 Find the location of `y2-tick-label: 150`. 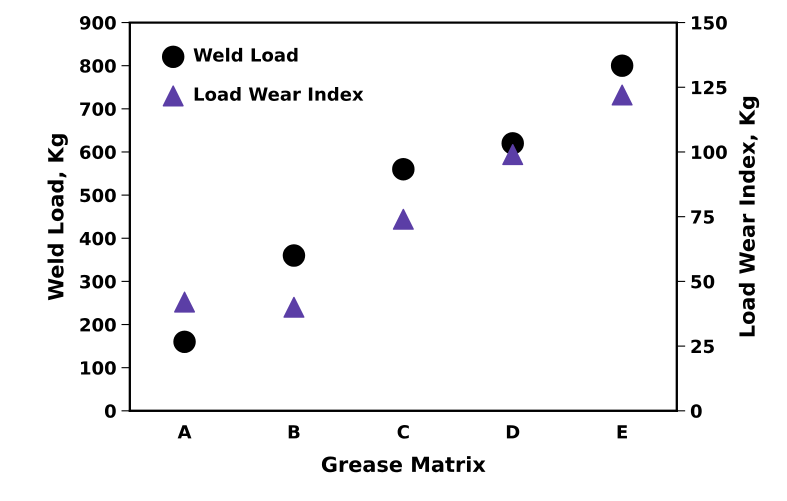

y2-tick-label: 150 is located at coordinates (709, 23).